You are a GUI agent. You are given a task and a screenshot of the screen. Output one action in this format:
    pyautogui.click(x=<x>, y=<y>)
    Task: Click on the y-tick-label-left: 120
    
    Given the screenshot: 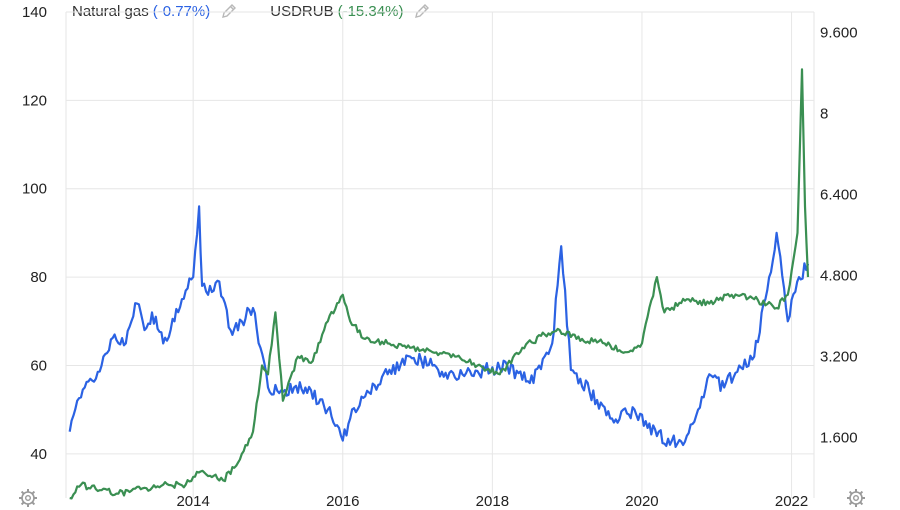 What is the action you would take?
    pyautogui.click(x=34, y=100)
    